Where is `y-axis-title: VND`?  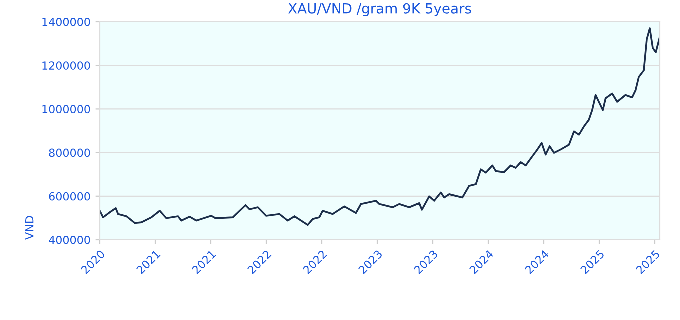
y-axis-title: VND is located at coordinates (30, 228).